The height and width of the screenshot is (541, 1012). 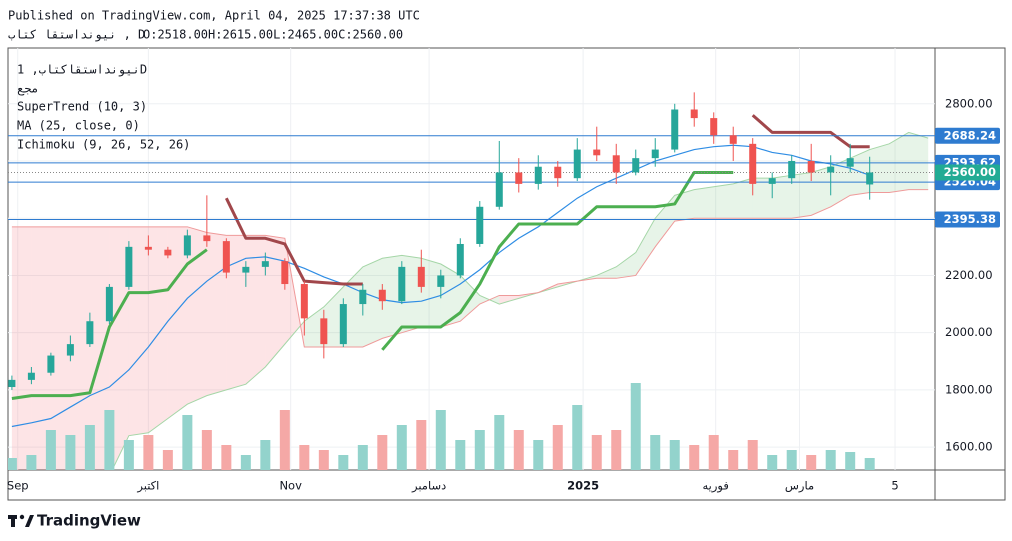 I want to click on price-label-bg, so click(x=967, y=219).